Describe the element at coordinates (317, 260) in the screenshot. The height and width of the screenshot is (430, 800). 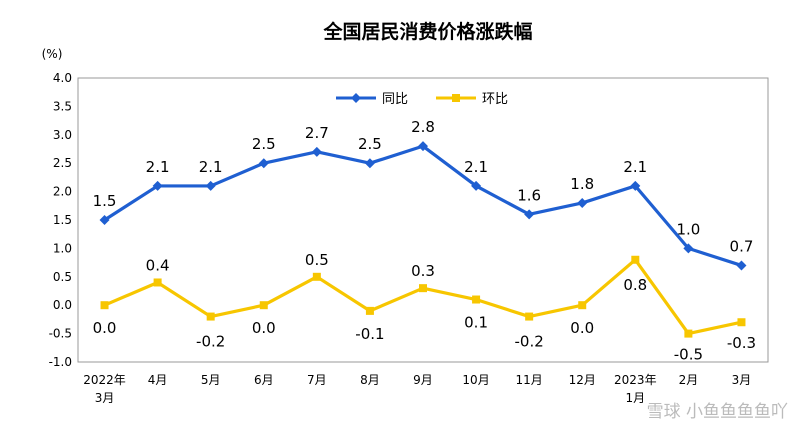
I see `data-label-mom: 0.5` at that location.